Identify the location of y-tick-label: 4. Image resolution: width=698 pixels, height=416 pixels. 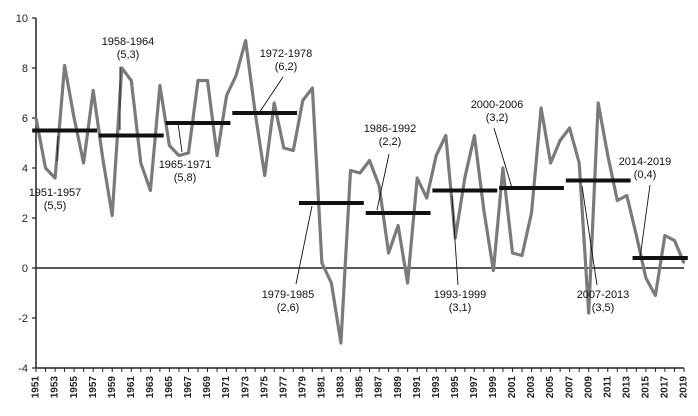
(25, 169).